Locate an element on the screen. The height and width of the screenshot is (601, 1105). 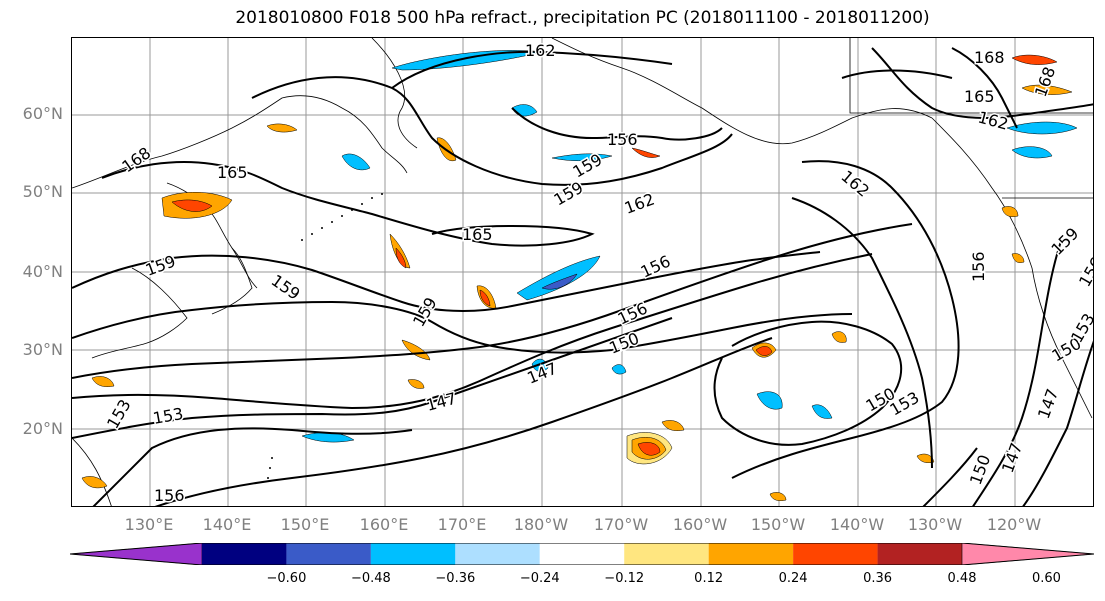
colorbar-tick-label: 0.48 is located at coordinates (962, 578).